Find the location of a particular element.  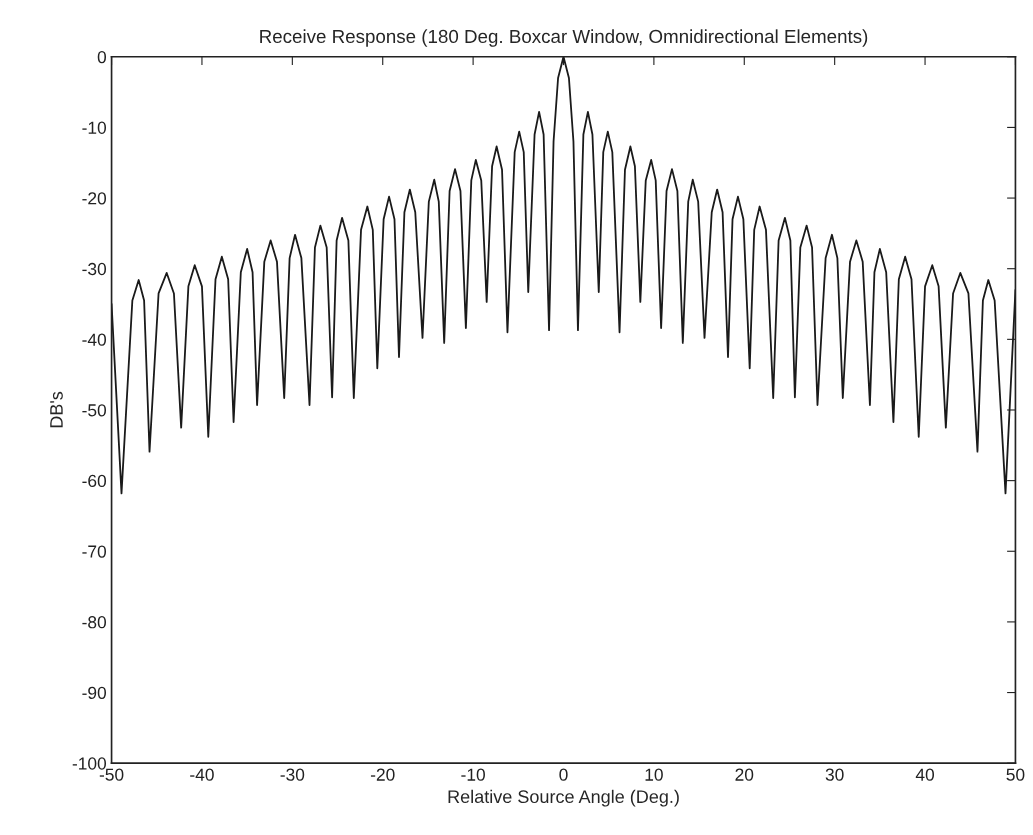

y-tick-label: -20 is located at coordinates (94, 198).